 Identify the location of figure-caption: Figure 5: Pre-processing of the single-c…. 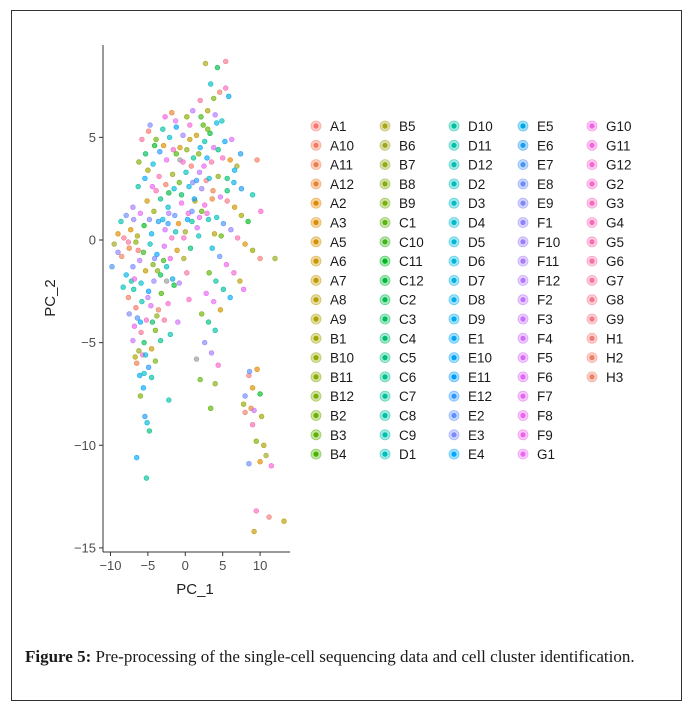
(352, 656).